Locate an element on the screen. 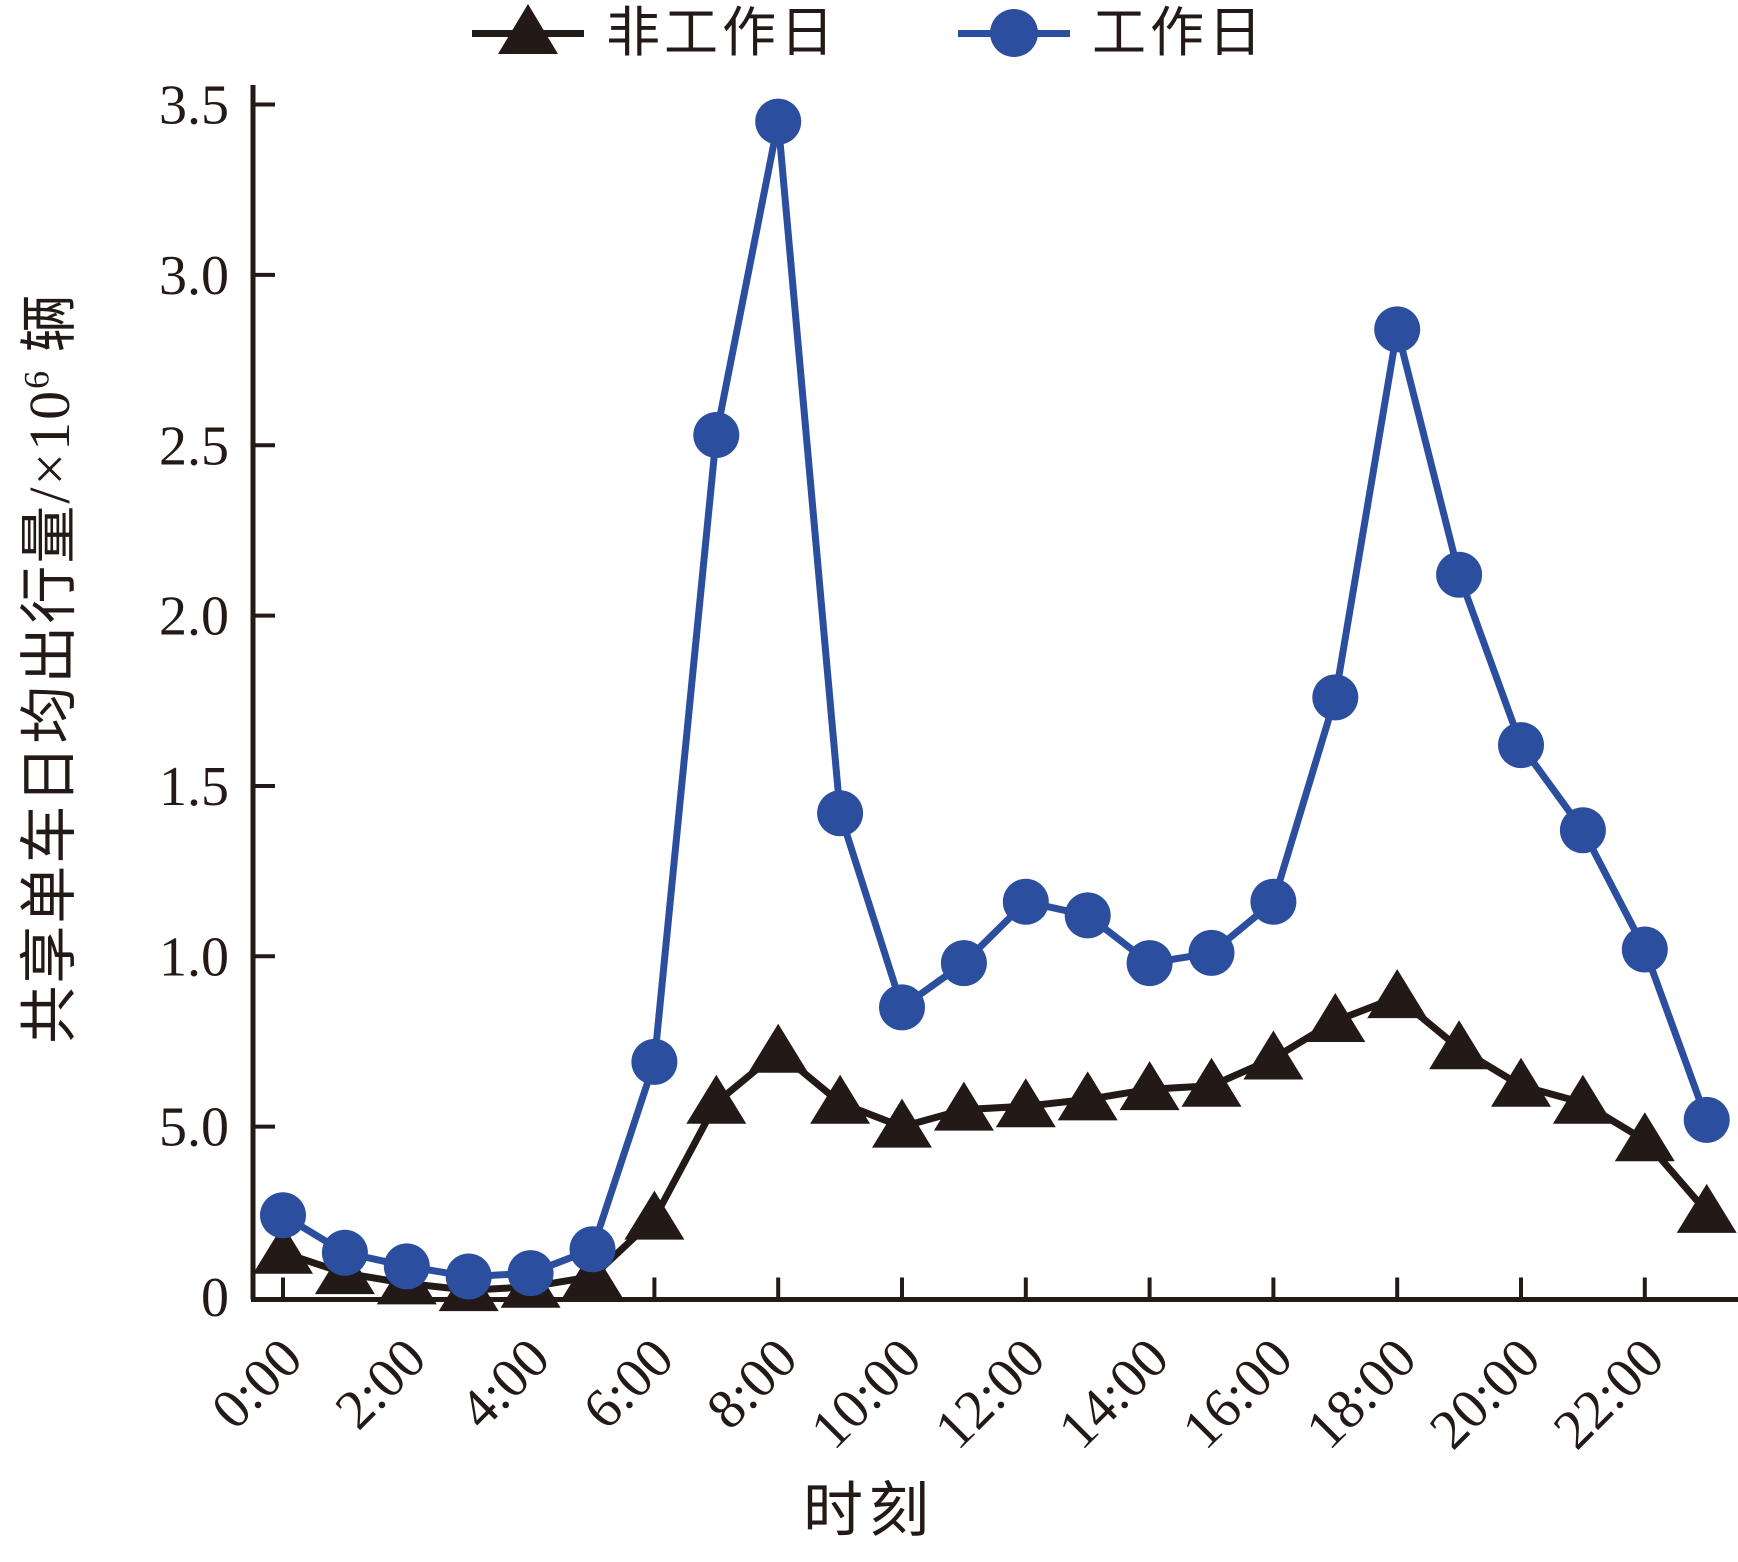 This screenshot has width=1738, height=1562. x-tick-label: 14:00 is located at coordinates (1114, 1394).